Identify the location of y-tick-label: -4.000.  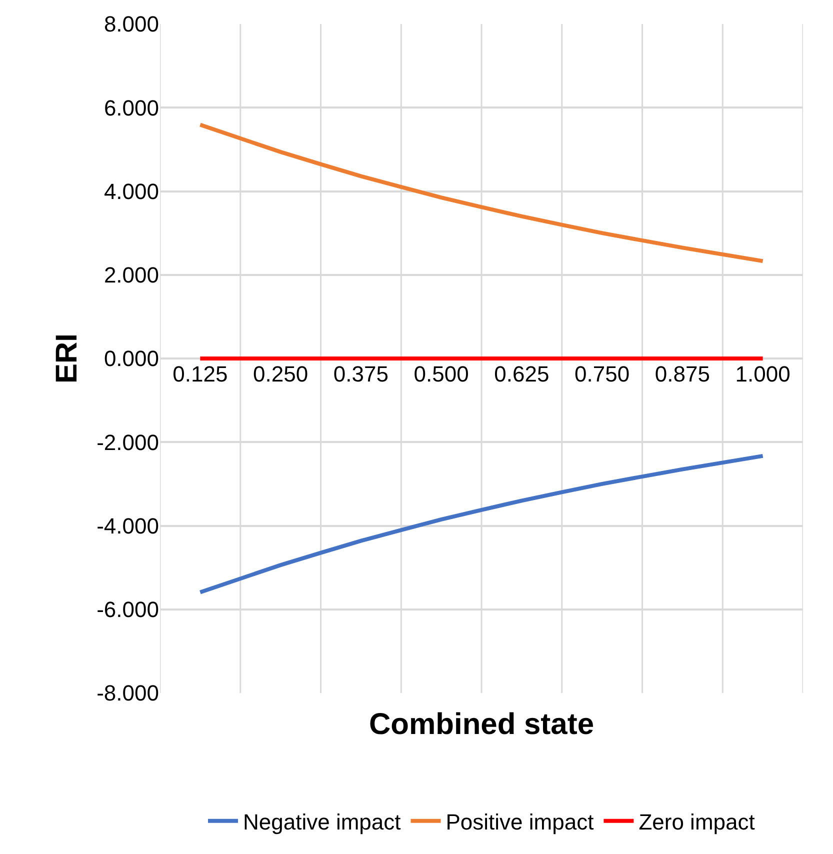
(127, 525).